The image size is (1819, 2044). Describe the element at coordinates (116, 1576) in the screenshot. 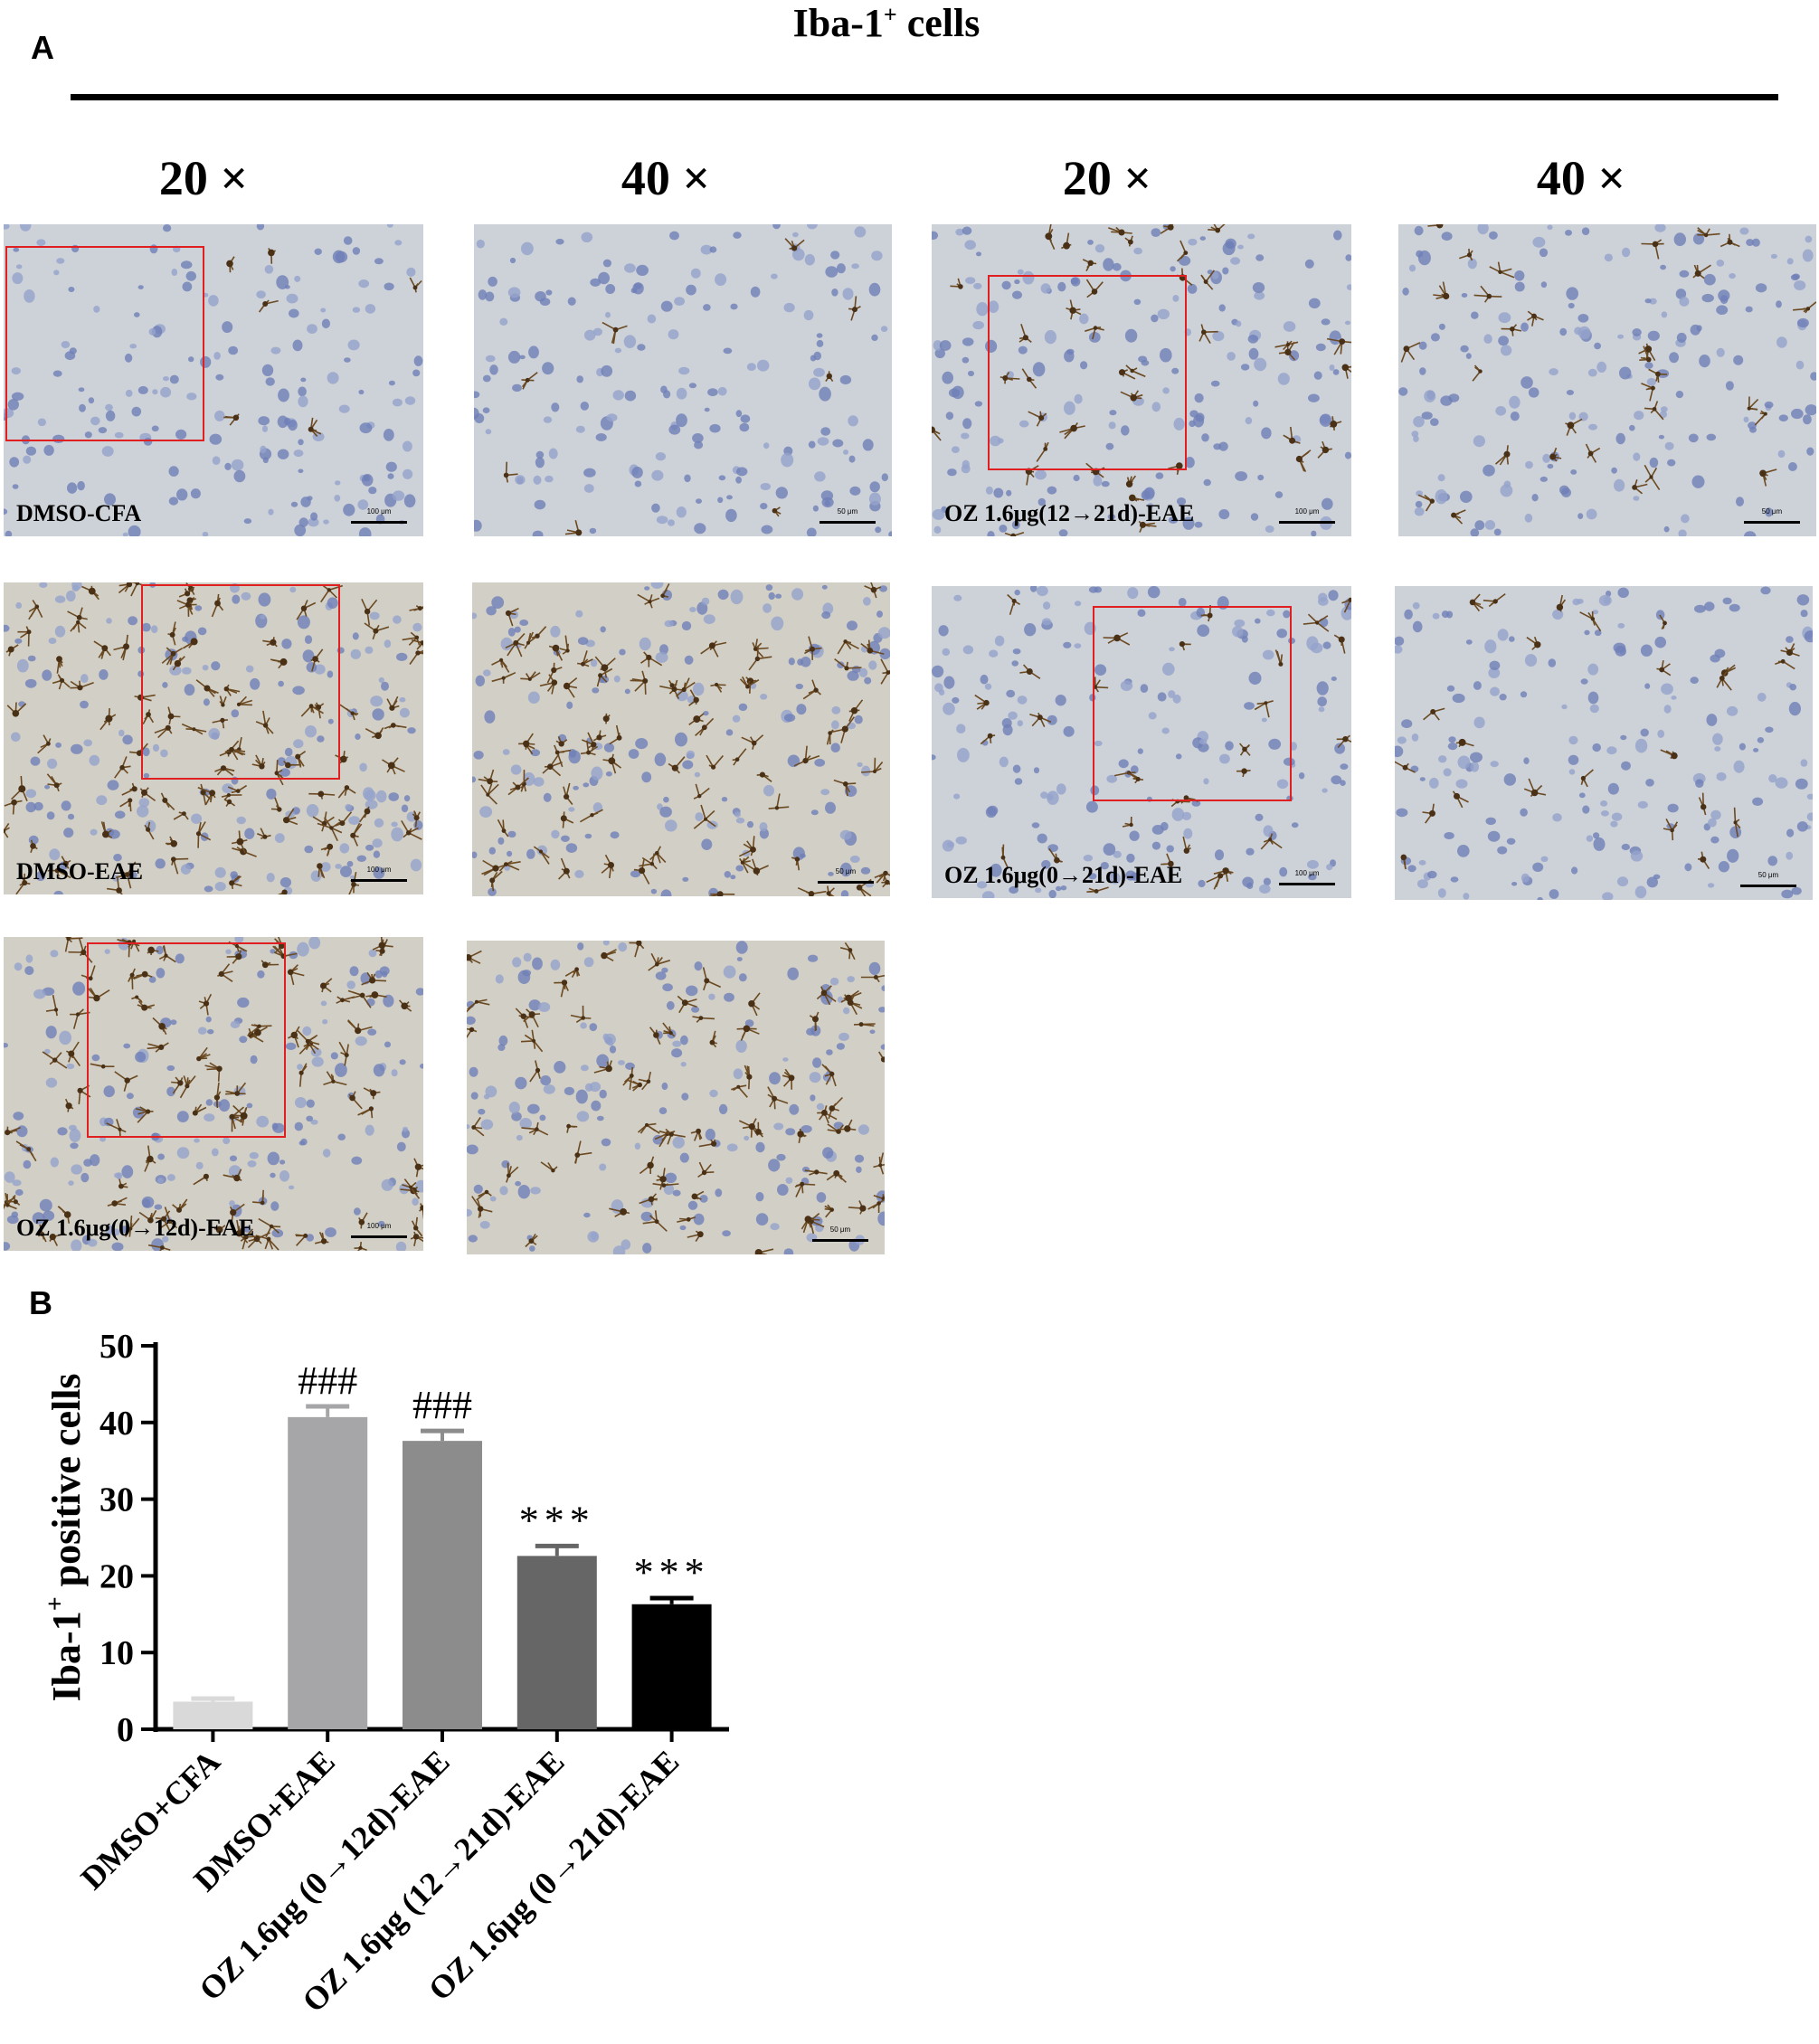

I see `y-tick-label: 20` at that location.